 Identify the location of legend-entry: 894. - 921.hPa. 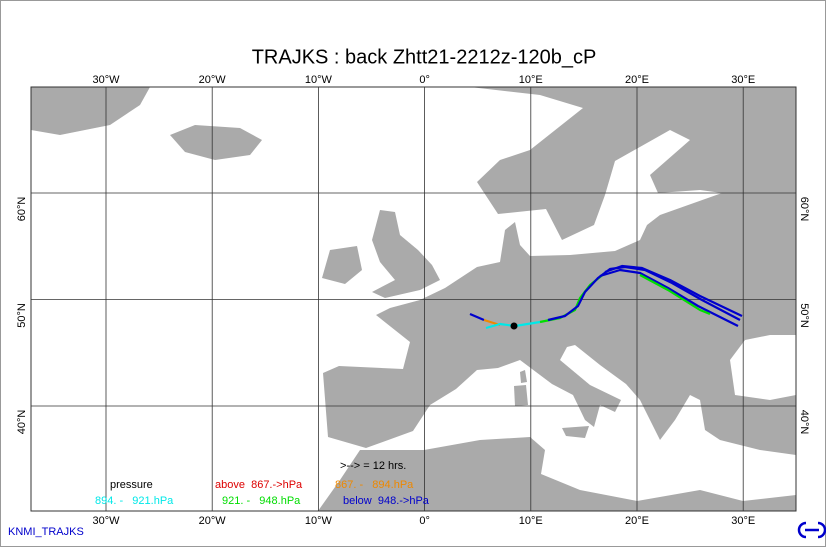
(134, 501).